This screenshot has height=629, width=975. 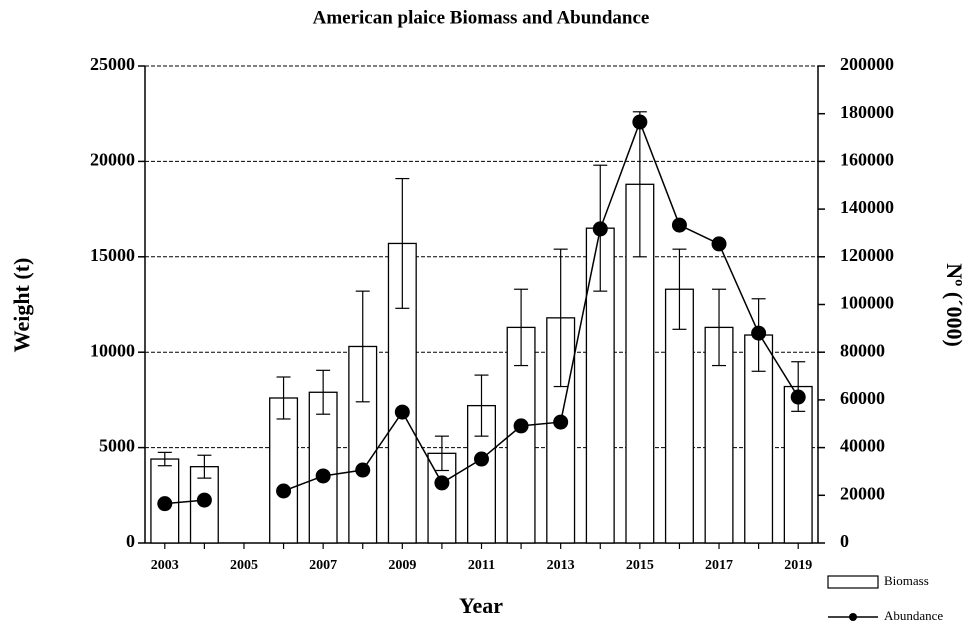 What do you see at coordinates (481, 605) in the screenshot?
I see `x-axis-label: Year` at bounding box center [481, 605].